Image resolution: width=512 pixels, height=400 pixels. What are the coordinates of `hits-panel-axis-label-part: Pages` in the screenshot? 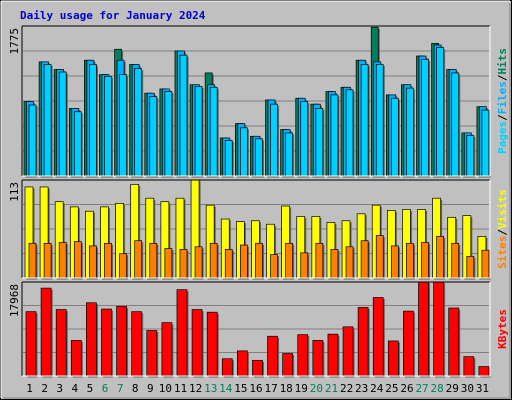 It's located at (502, 137).